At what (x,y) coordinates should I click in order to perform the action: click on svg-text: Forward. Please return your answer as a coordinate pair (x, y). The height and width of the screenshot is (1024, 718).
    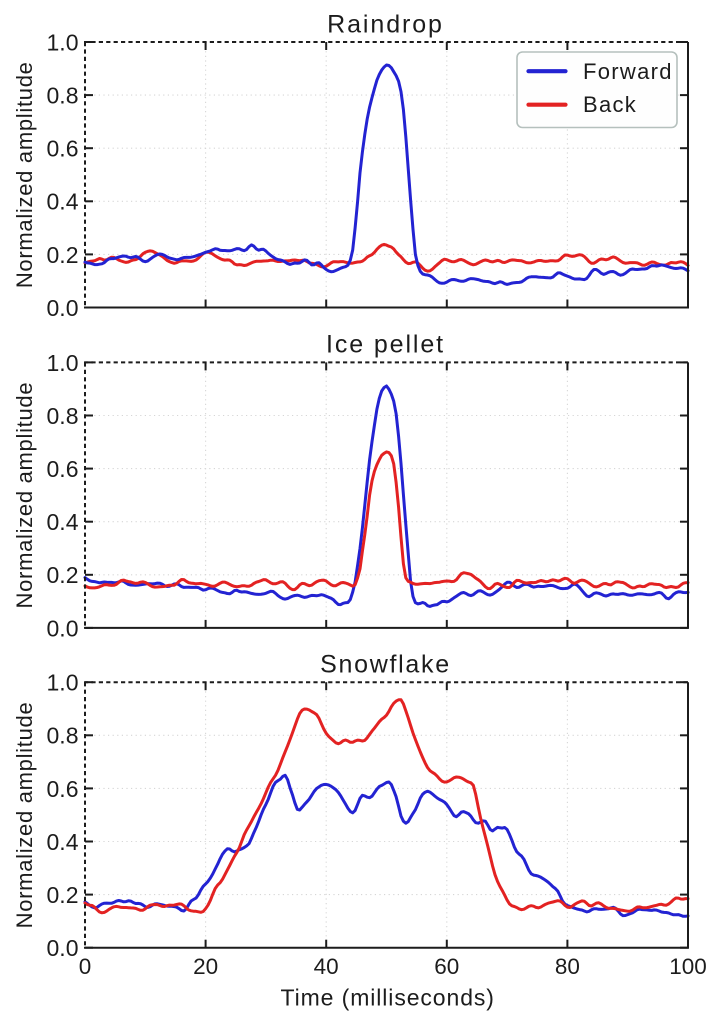
    Looking at the image, I should click on (628, 71).